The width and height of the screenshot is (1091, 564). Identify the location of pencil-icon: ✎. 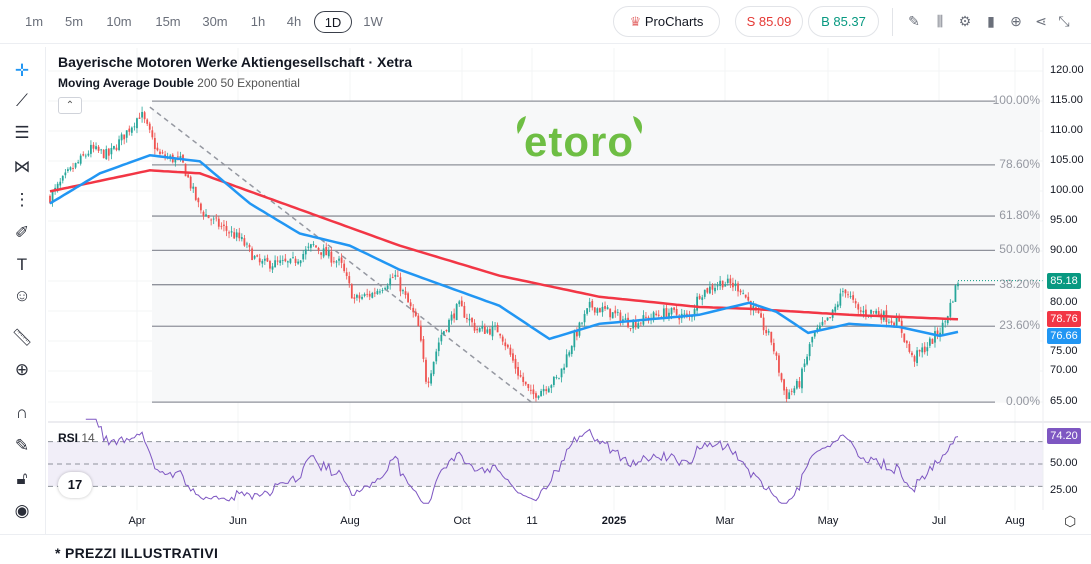
(914, 21).